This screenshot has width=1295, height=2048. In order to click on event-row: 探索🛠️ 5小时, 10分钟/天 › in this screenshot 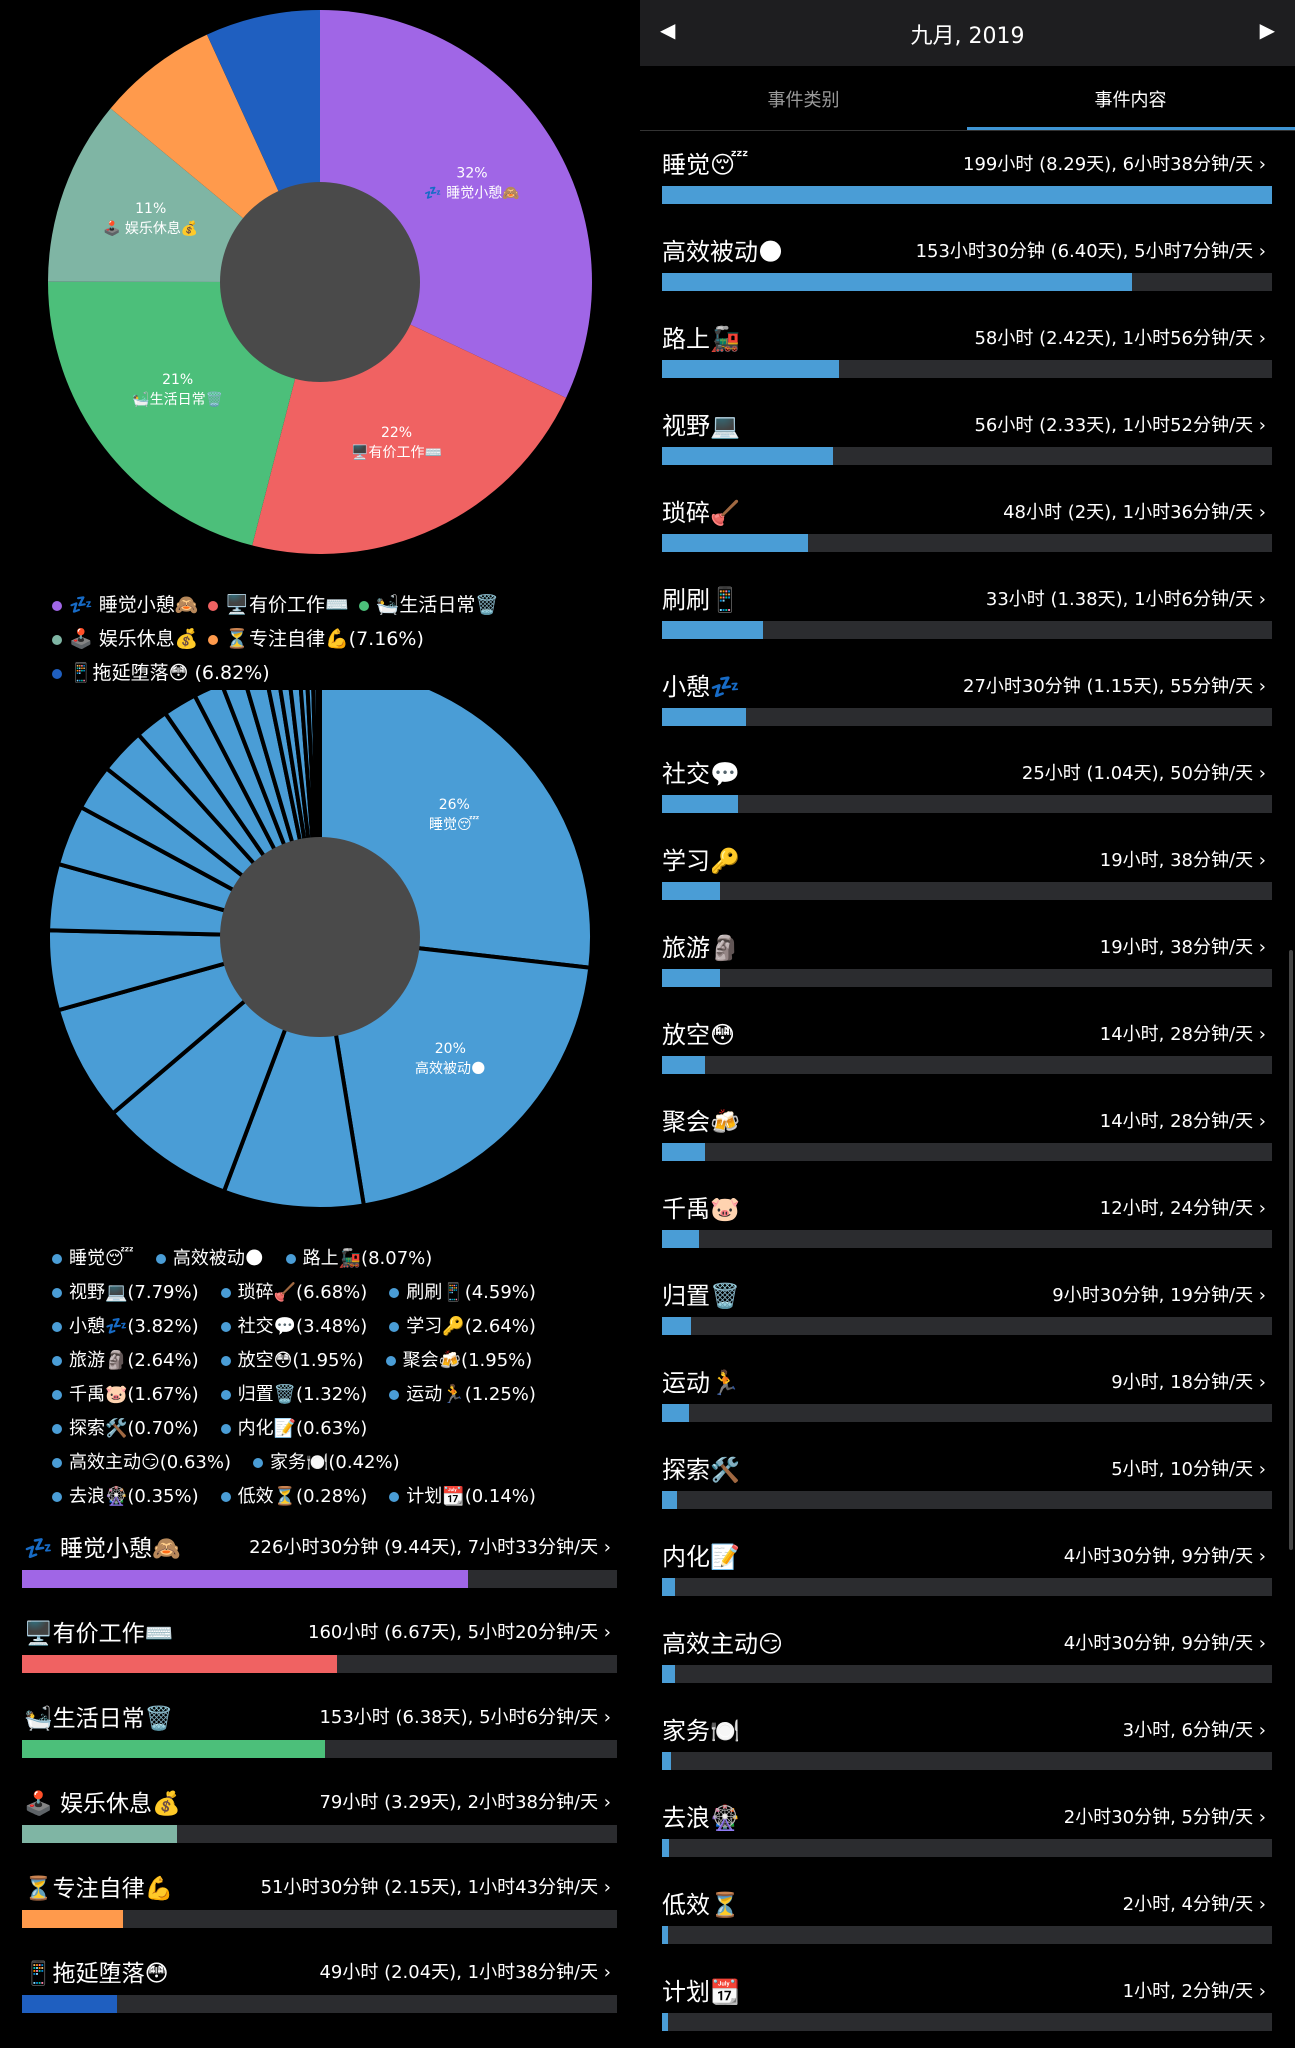, I will do `click(967, 1478)`.